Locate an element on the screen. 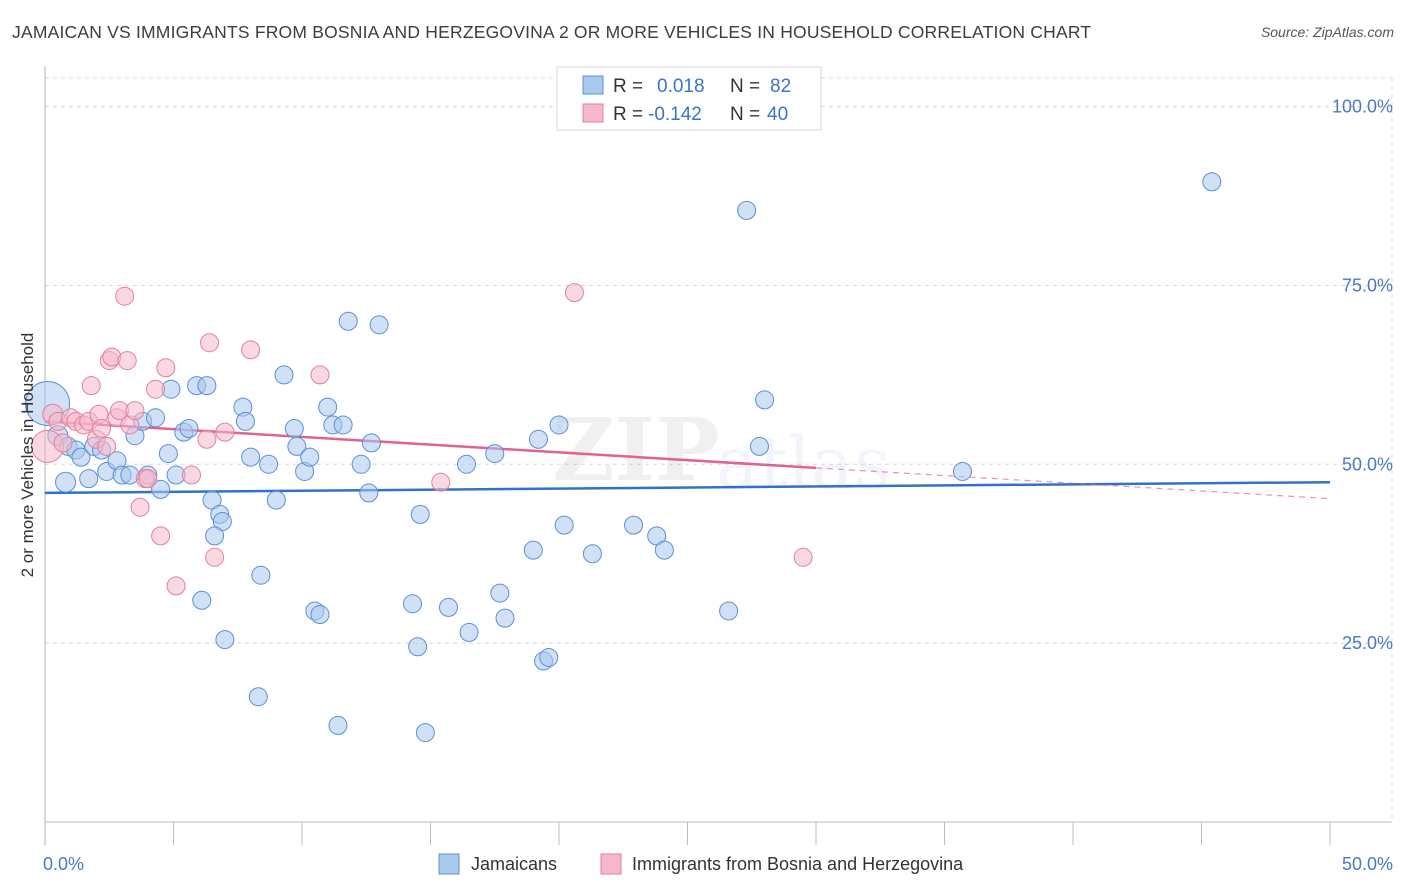 The width and height of the screenshot is (1406, 892). legend-r-value-2: -0.142 is located at coordinates (675, 114).